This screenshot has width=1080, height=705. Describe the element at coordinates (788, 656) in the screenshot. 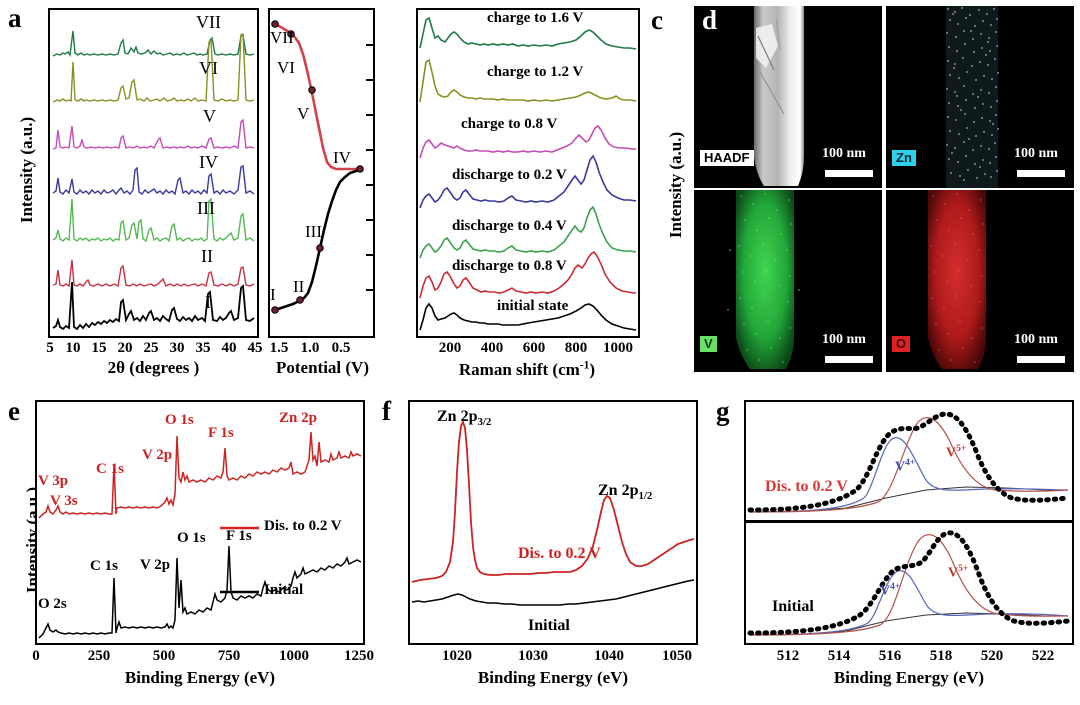

I see `panel-g-xtick-512: 512` at that location.